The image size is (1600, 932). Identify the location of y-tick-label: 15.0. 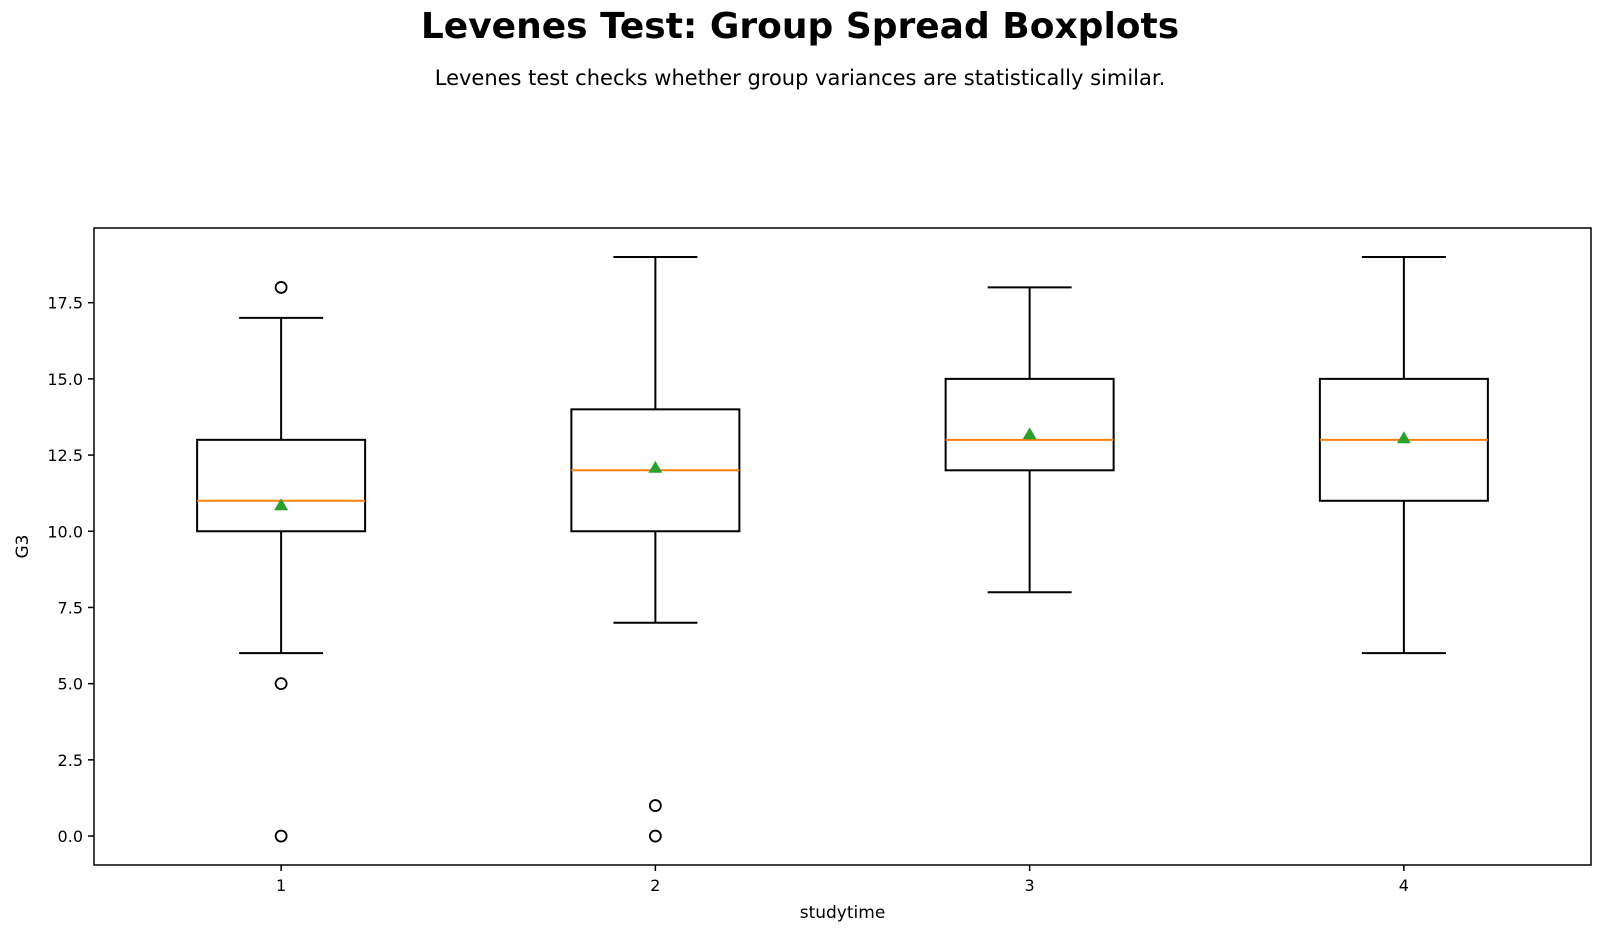
(65, 379).